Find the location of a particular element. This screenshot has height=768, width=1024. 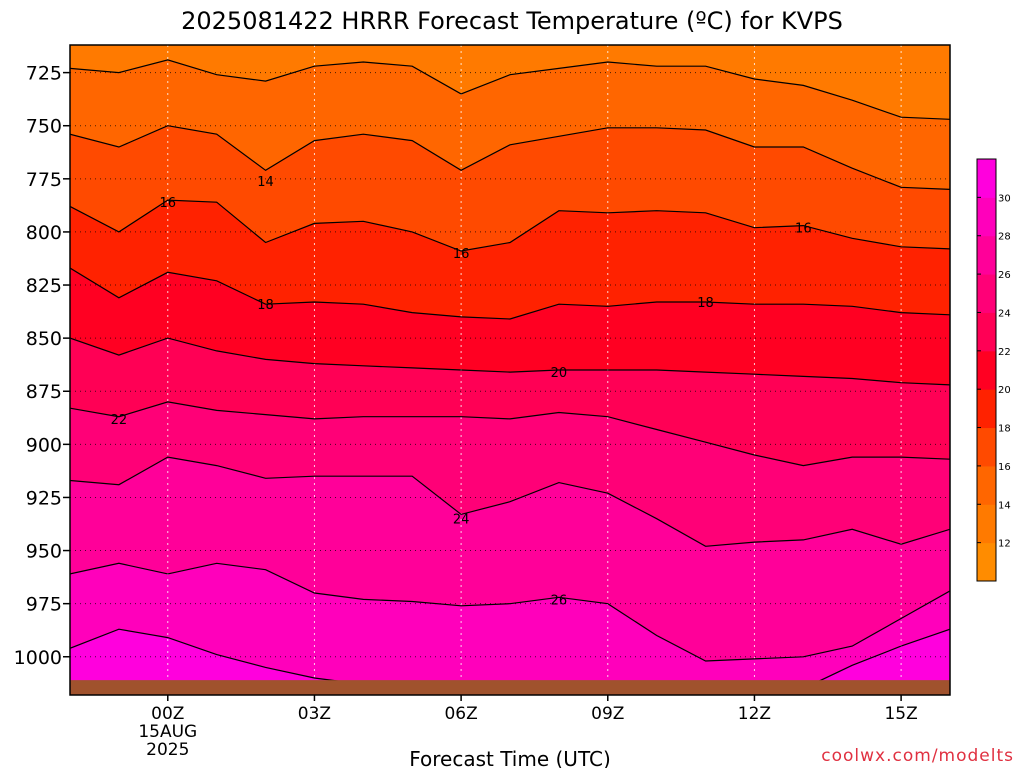

y-axis: 725 750 775 800 825 850 875 900 925 950 975 1000 is located at coordinates (42, 366).